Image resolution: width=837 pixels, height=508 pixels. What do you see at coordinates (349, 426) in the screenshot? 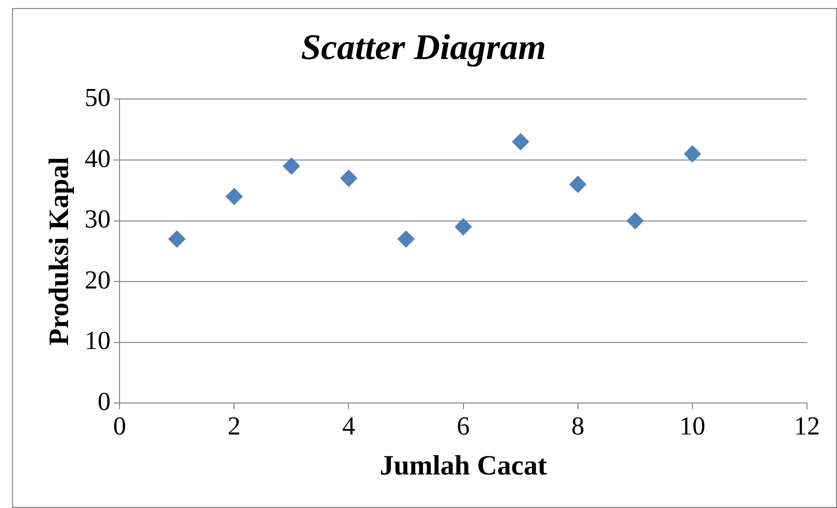
I see `x-tick-label: 4` at bounding box center [349, 426].